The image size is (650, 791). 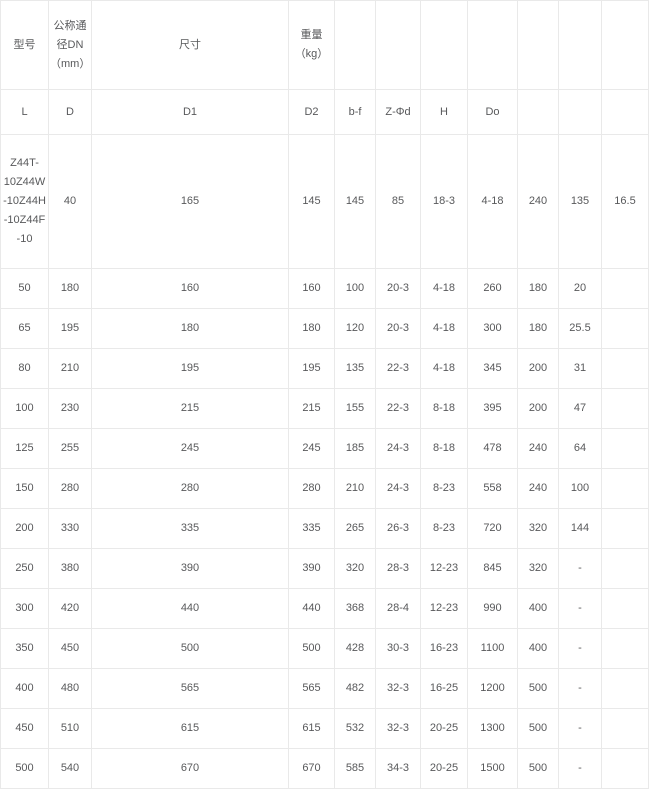 I want to click on cell-l: 250, so click(x=24, y=568).